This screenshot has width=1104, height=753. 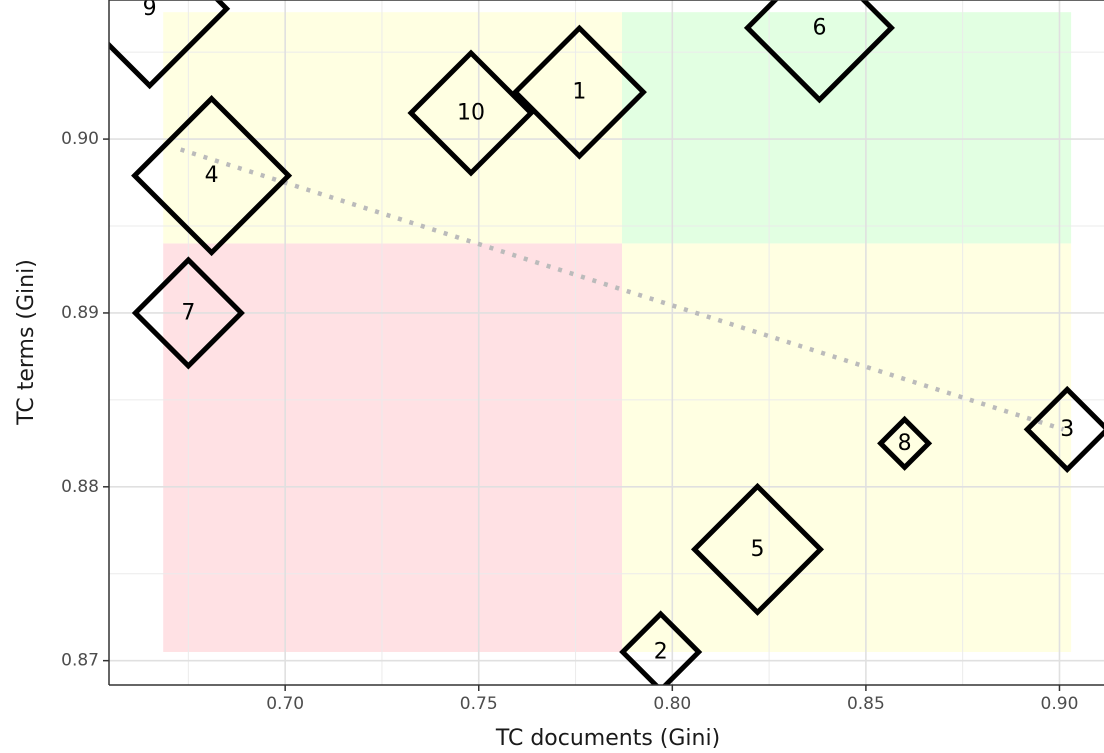 I want to click on x-tick-label: 0.80, so click(x=672, y=704).